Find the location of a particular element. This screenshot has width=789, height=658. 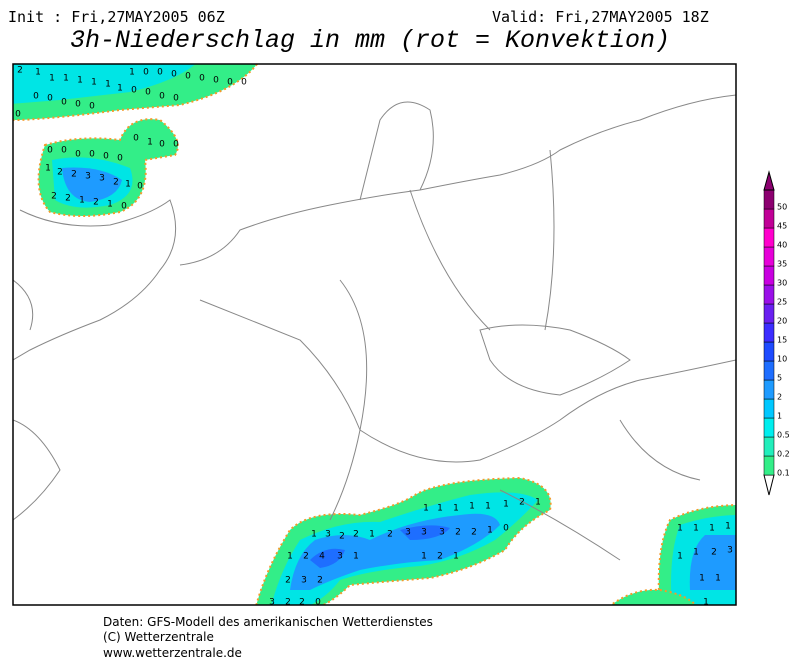

legend-label: 25 is located at coordinates (782, 302).